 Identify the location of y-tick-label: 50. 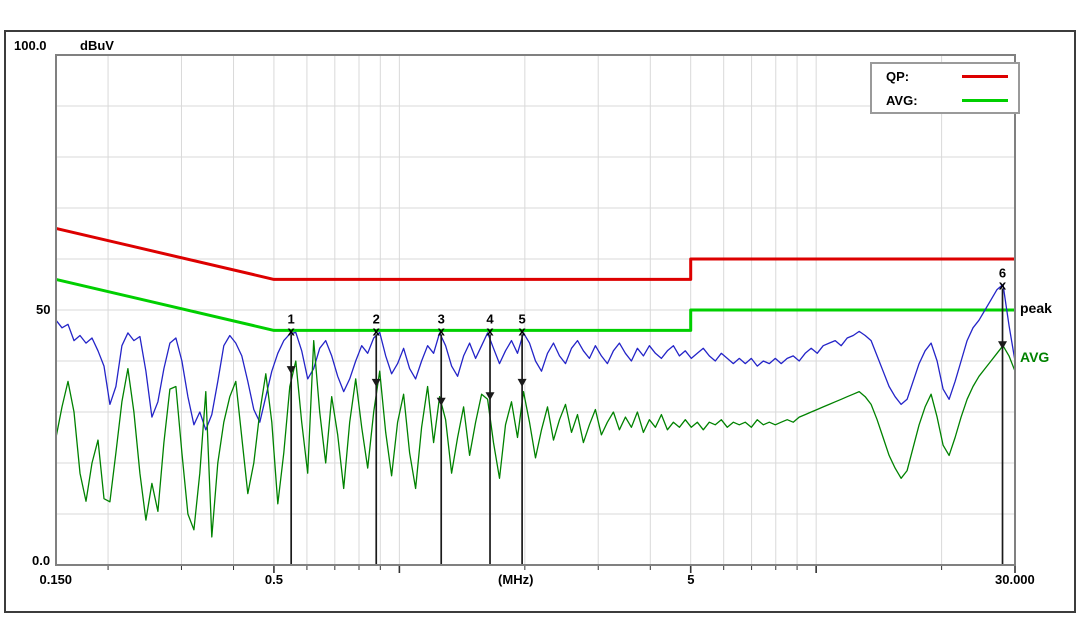
(43, 309).